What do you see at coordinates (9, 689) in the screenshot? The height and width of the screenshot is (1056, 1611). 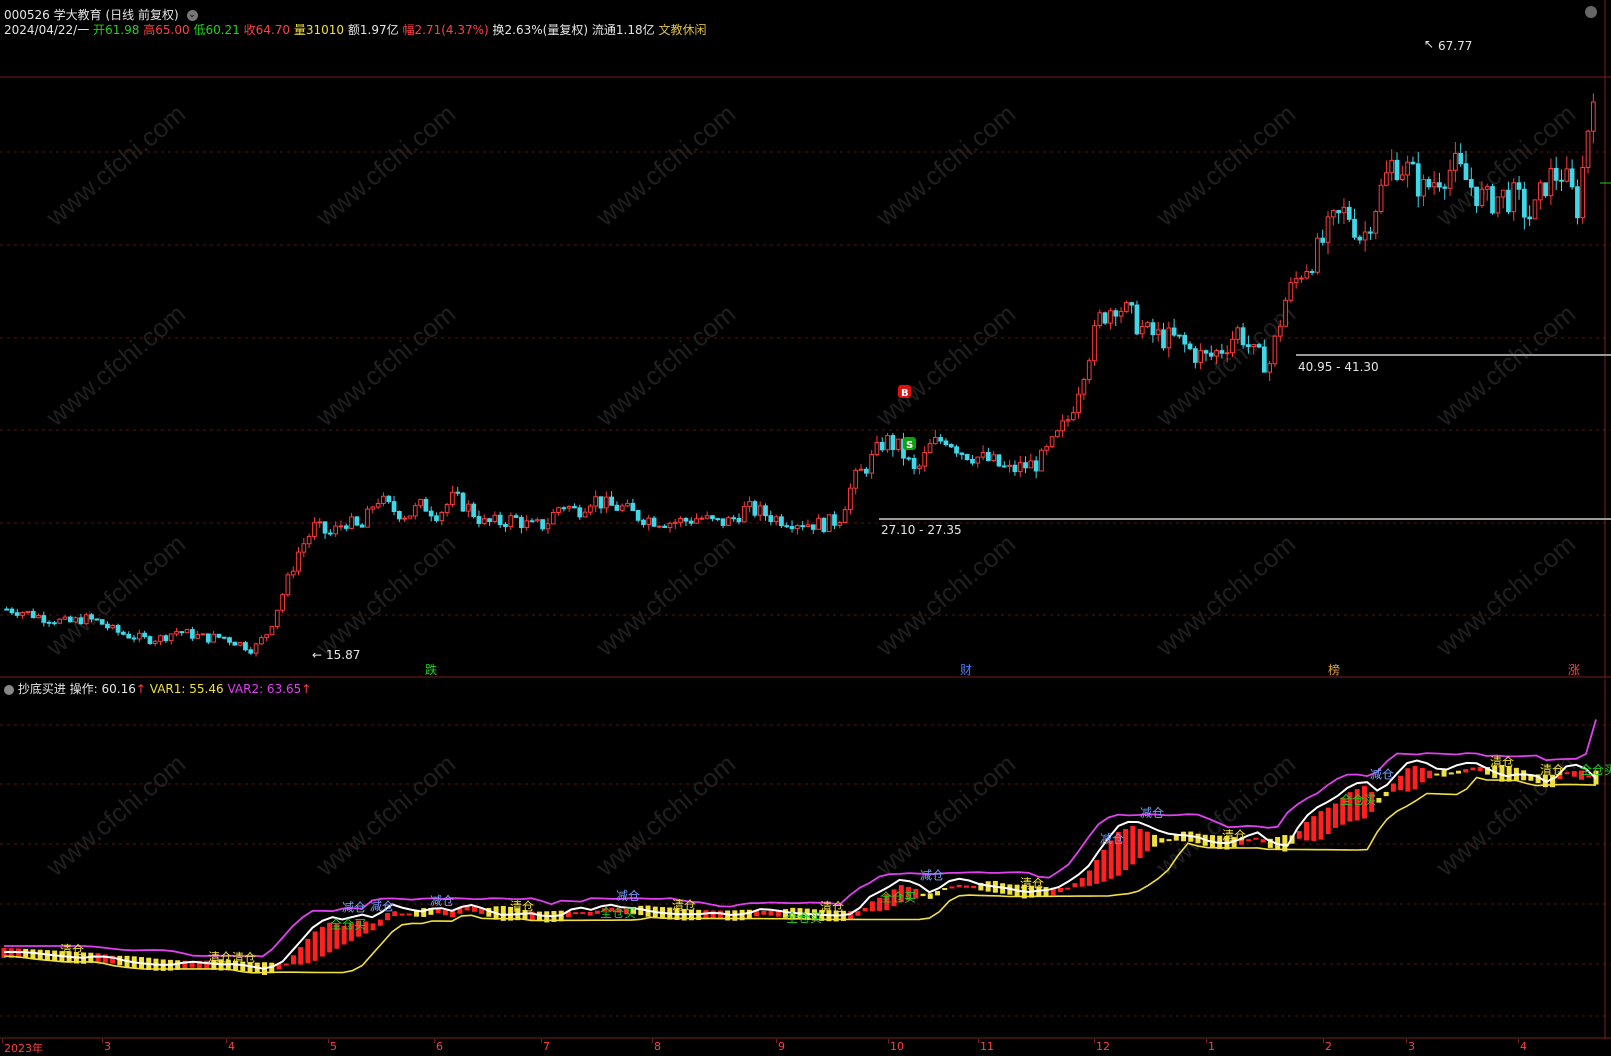 I see `indicator-menu-icon` at bounding box center [9, 689].